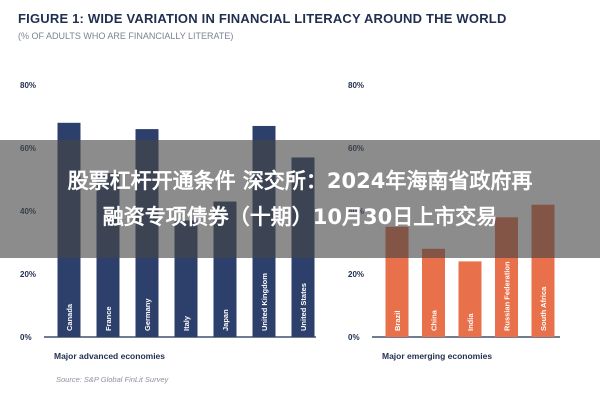 This screenshot has width=600, height=400. Describe the element at coordinates (437, 356) in the screenshot. I see `group-label: Major emerging economies` at that location.